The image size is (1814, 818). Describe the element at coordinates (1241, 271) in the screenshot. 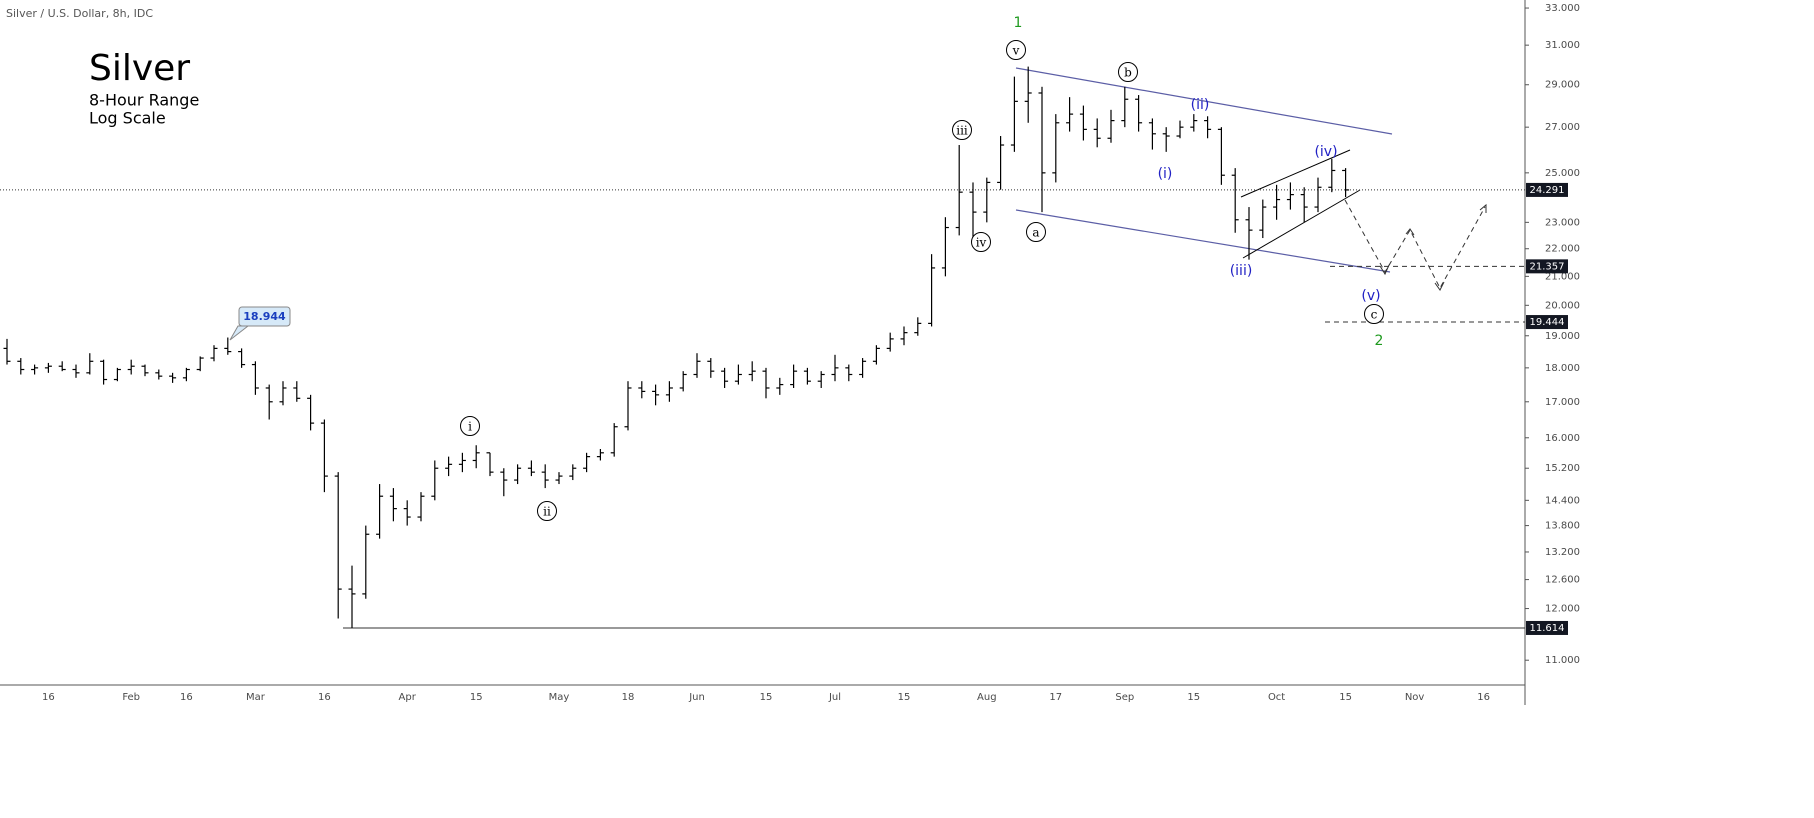

I see `wave-label: (iii)` at that location.